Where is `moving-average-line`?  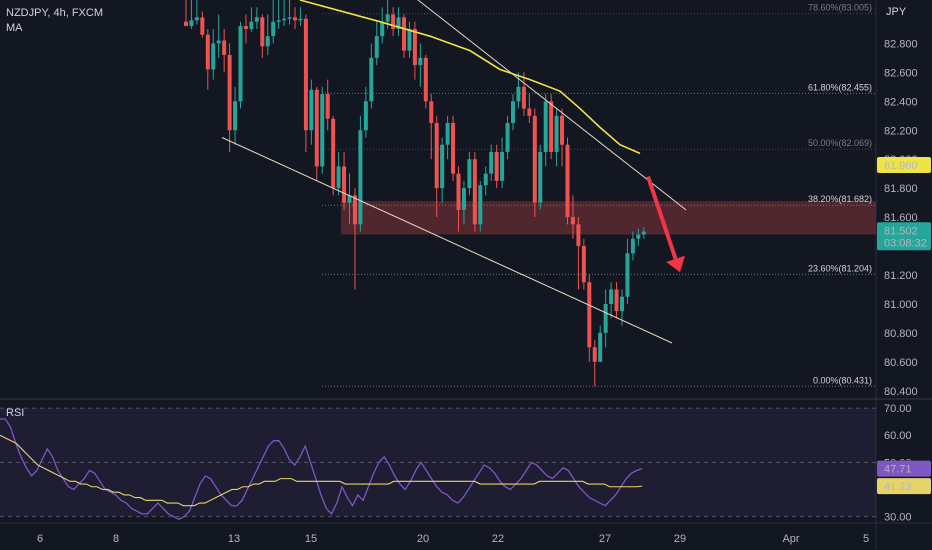
moving-average-line is located at coordinates (470, 77).